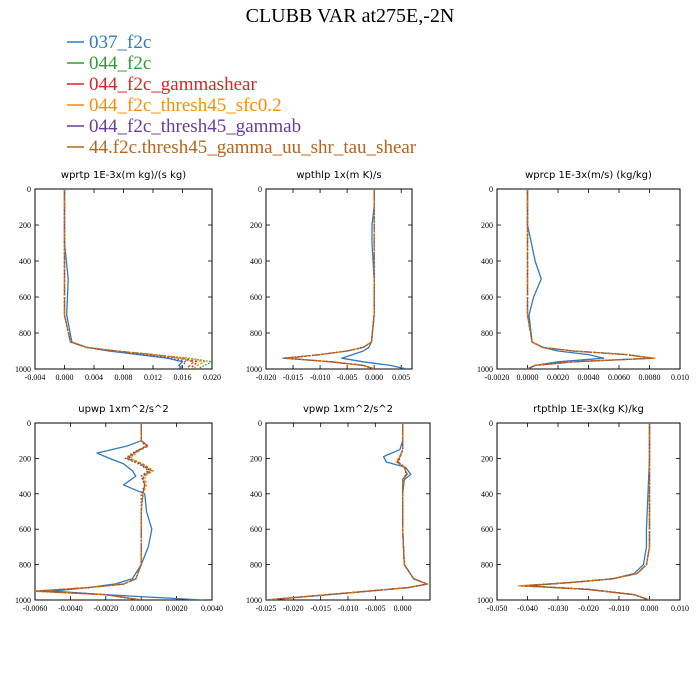  I want to click on legend-label: 44.f2c.thresh45_gamma_uu_shr_tau_shear, so click(253, 147).